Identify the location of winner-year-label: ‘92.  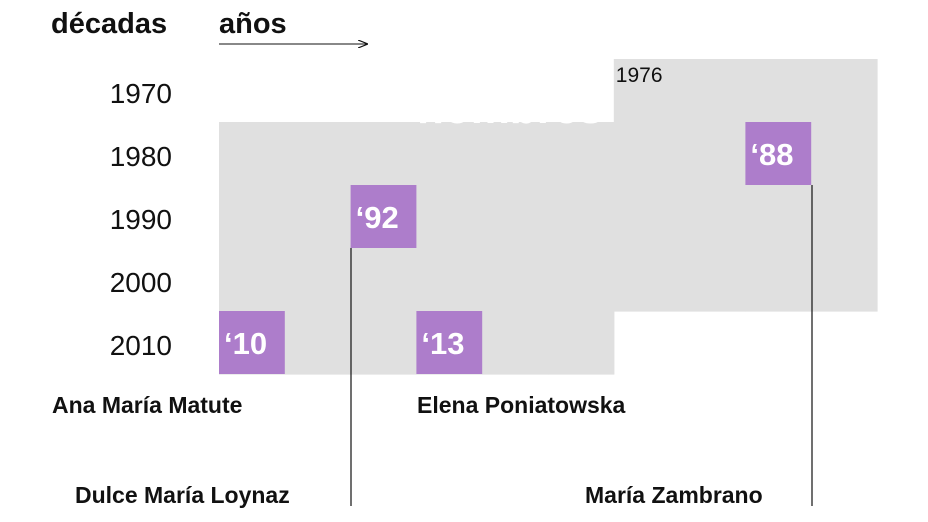
(377, 217).